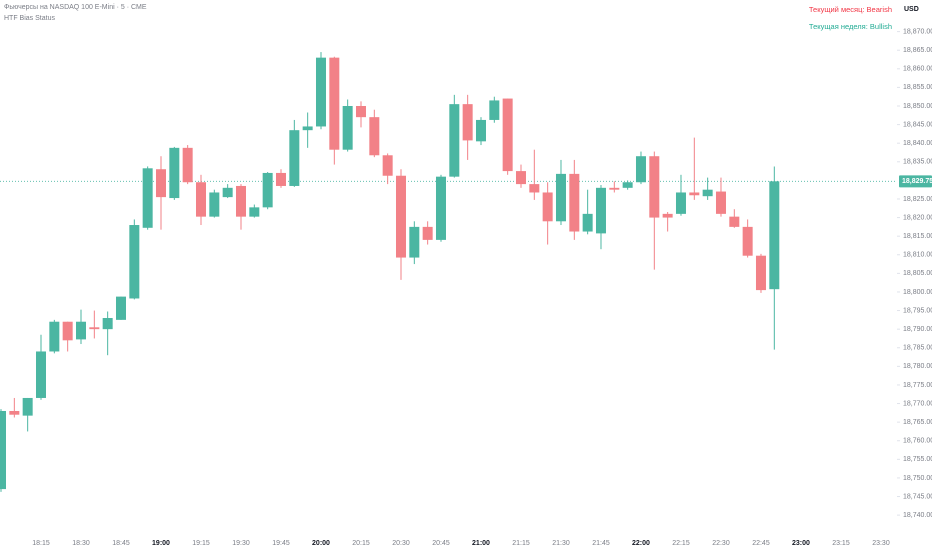 This screenshot has height=550, width=932. Describe the element at coordinates (917, 199) in the screenshot. I see `y-tick-label: 18,825.00` at that location.